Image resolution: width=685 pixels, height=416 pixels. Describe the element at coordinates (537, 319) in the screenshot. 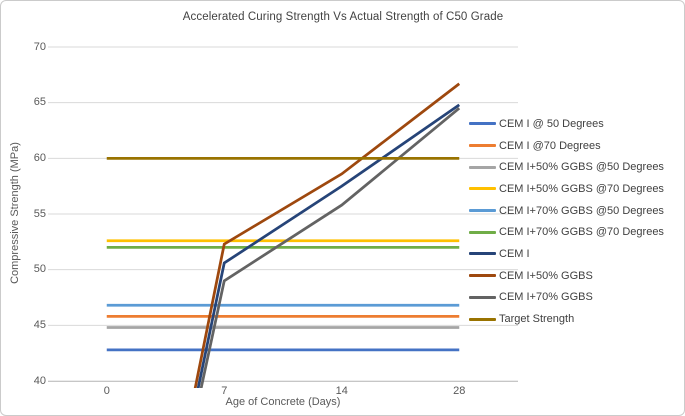

I see `legend-label: Target Strength` at that location.